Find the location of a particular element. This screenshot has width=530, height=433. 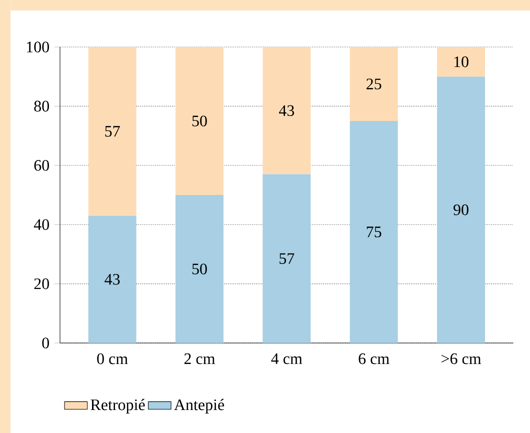

data-label: 75 is located at coordinates (374, 232).